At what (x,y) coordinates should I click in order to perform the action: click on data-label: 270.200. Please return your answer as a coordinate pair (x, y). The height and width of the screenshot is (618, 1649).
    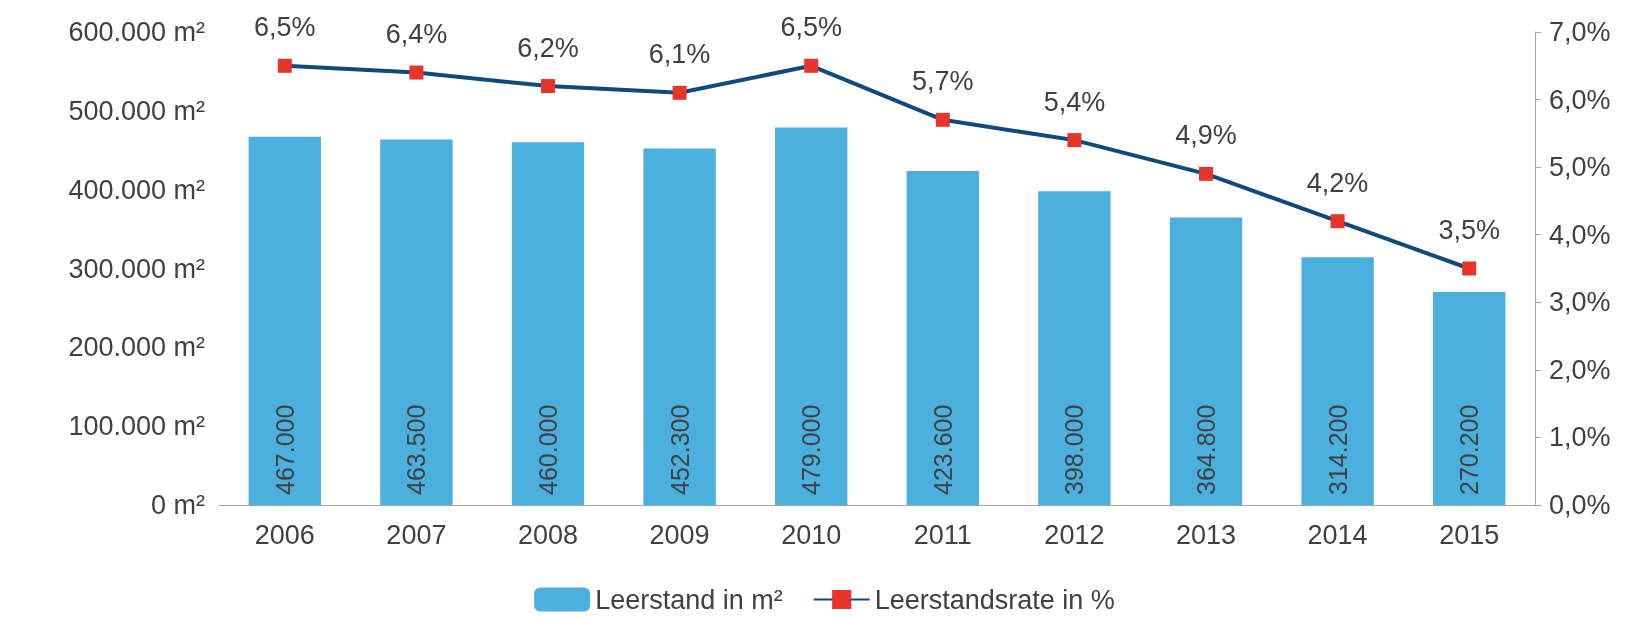
    Looking at the image, I should click on (1469, 449).